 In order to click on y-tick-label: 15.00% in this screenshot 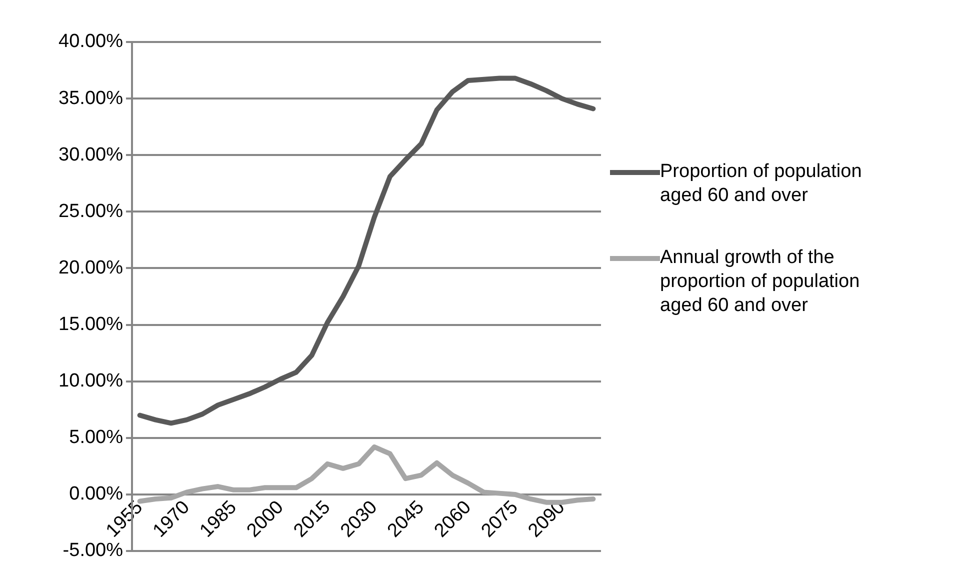, I will do `click(91, 325)`.